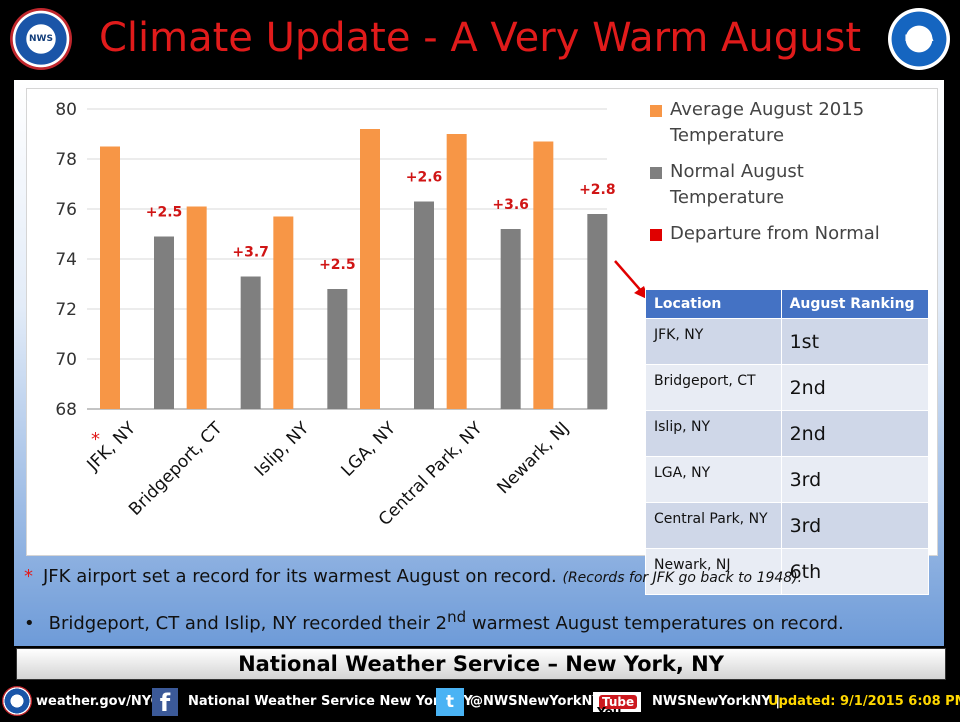  Describe the element at coordinates (457, 617) in the screenshot. I see `note2-superscript: nd` at that location.